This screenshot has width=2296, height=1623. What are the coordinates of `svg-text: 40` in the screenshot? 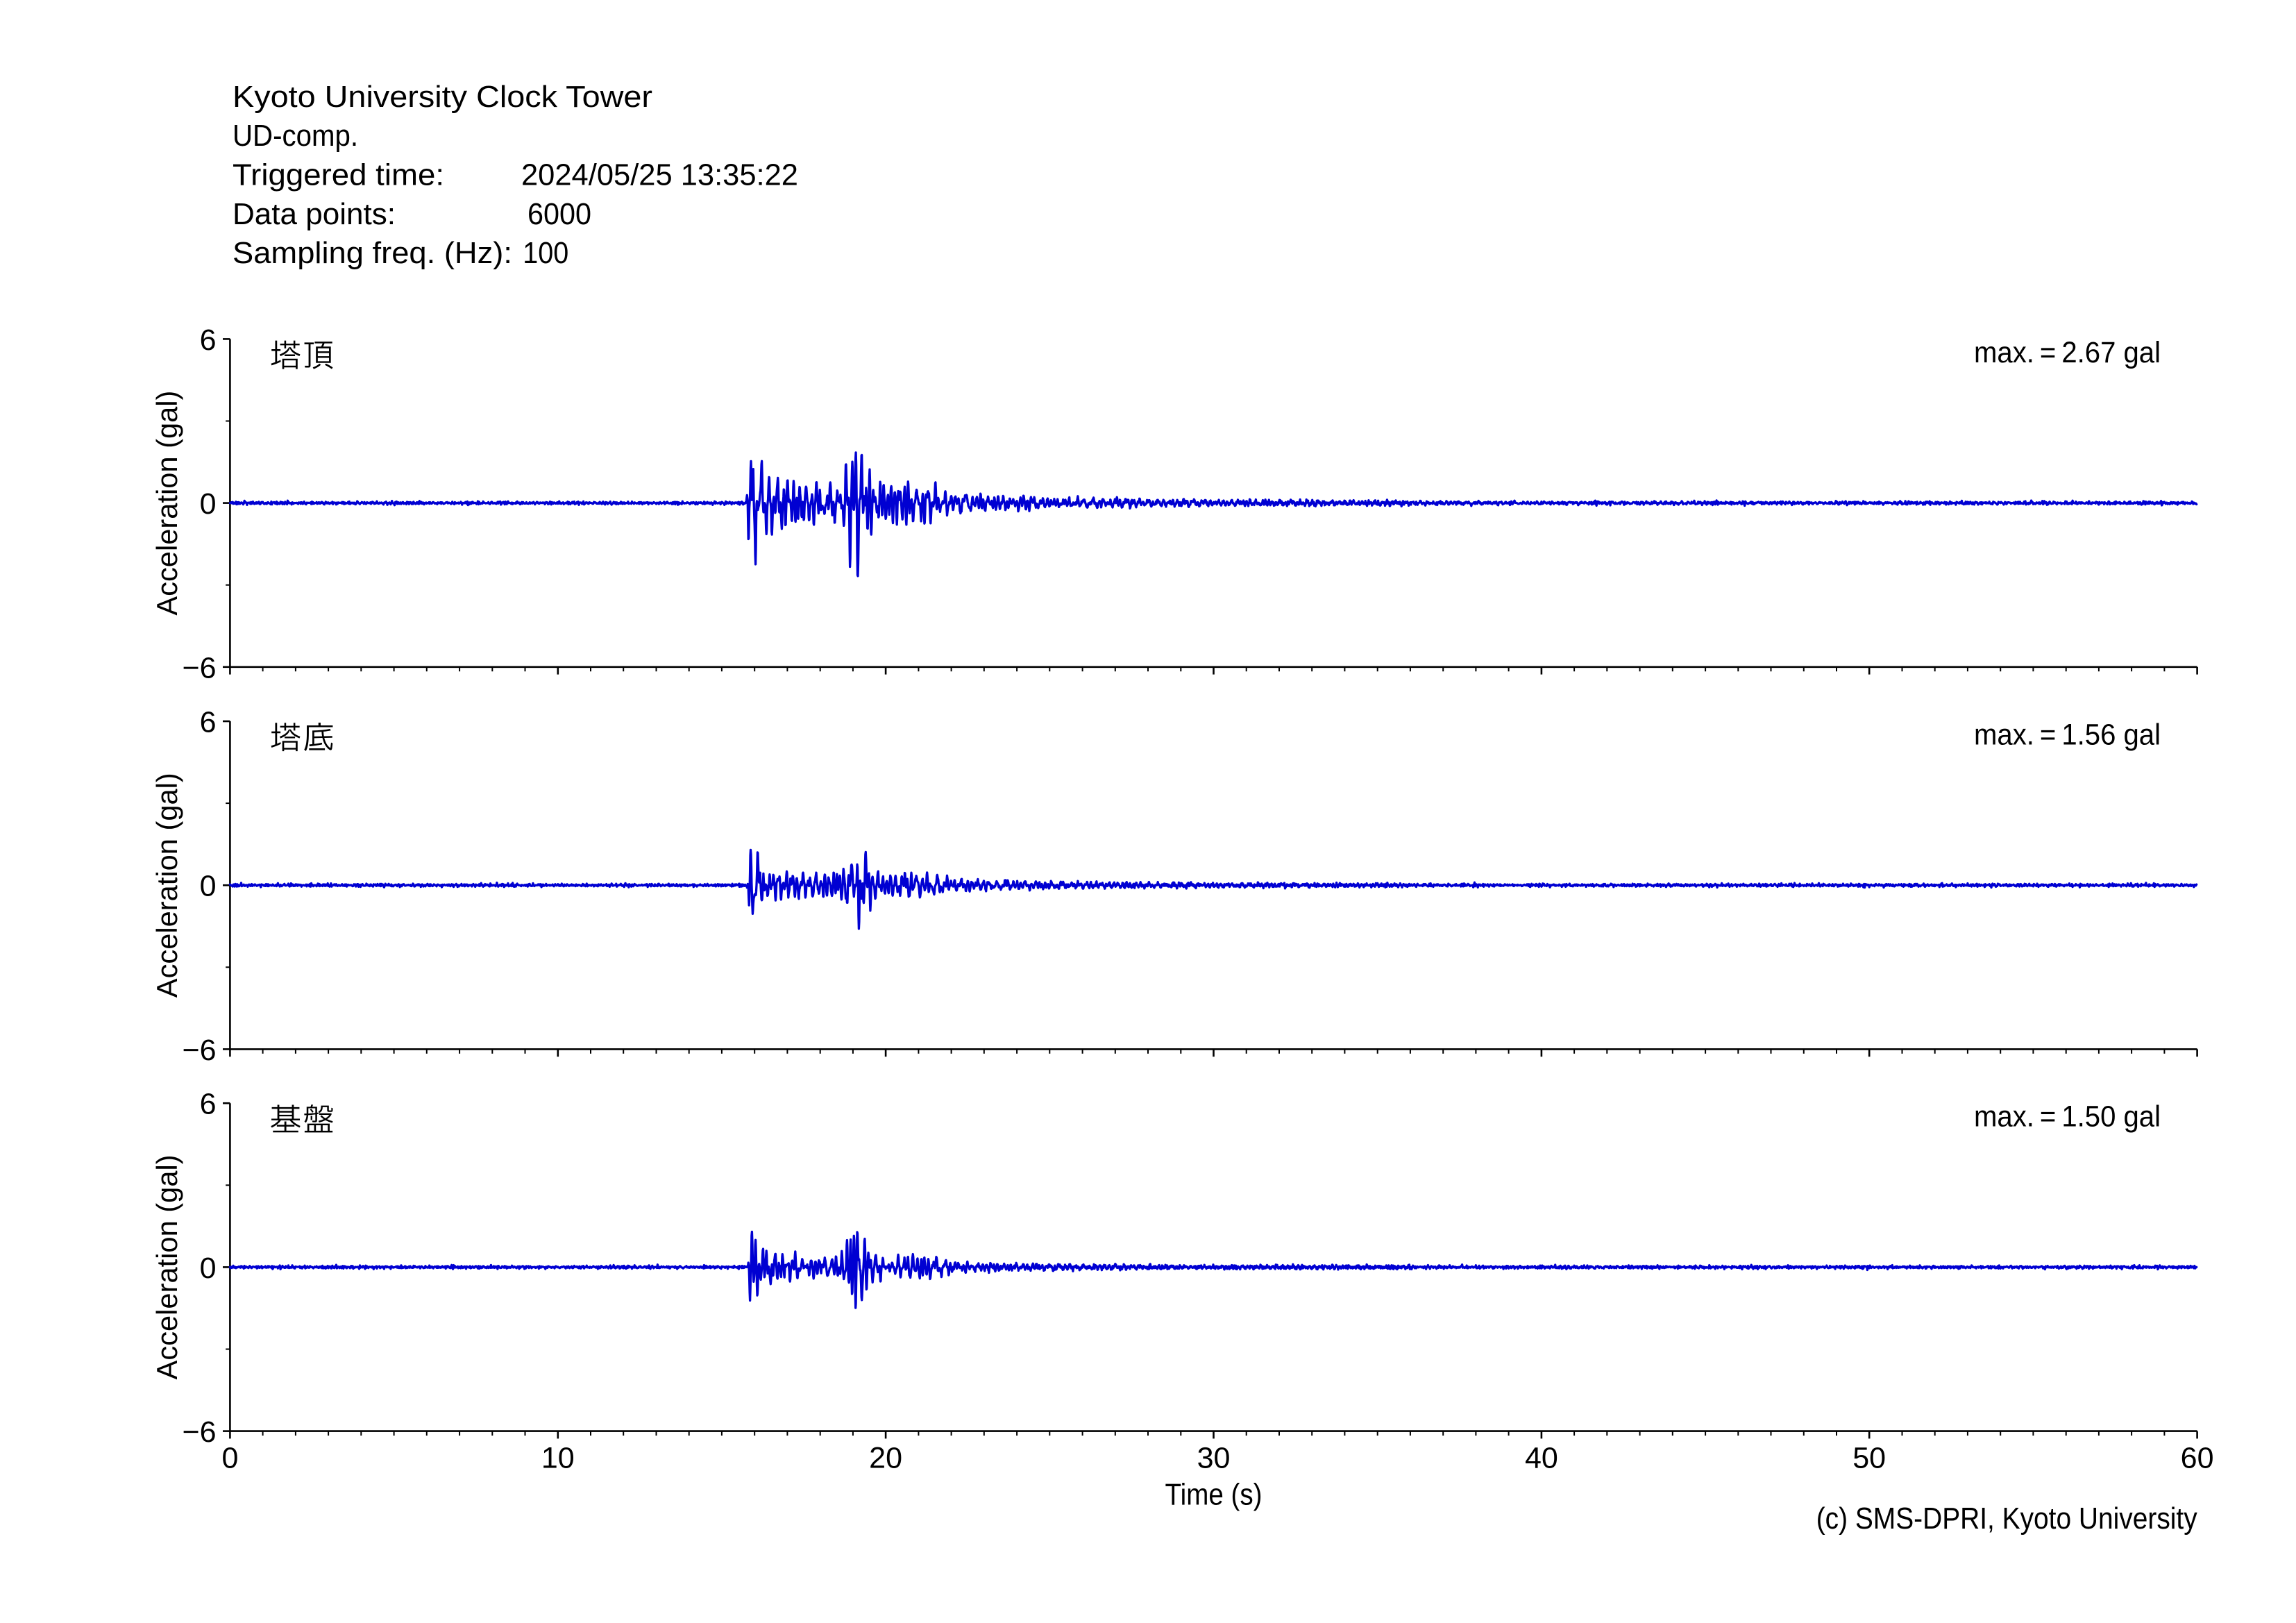 It's located at (1542, 1458).